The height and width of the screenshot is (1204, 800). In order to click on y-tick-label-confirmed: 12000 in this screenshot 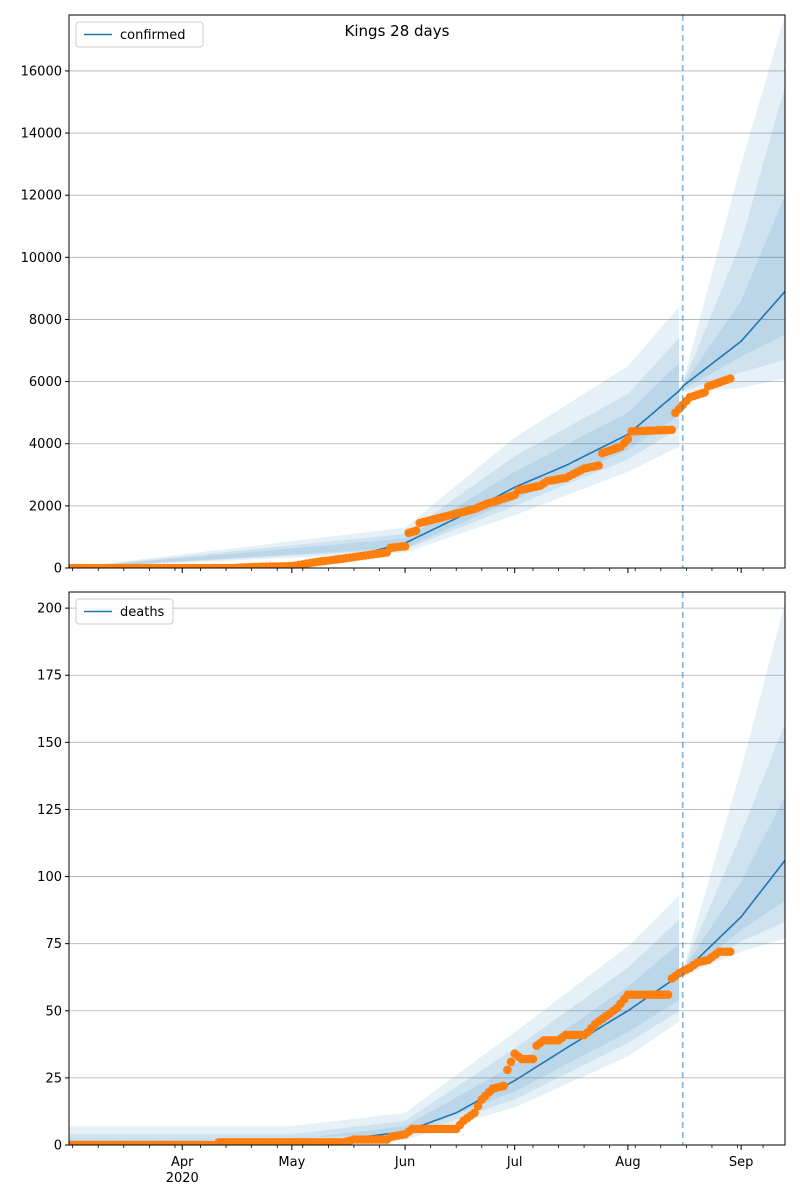, I will do `click(41, 196)`.